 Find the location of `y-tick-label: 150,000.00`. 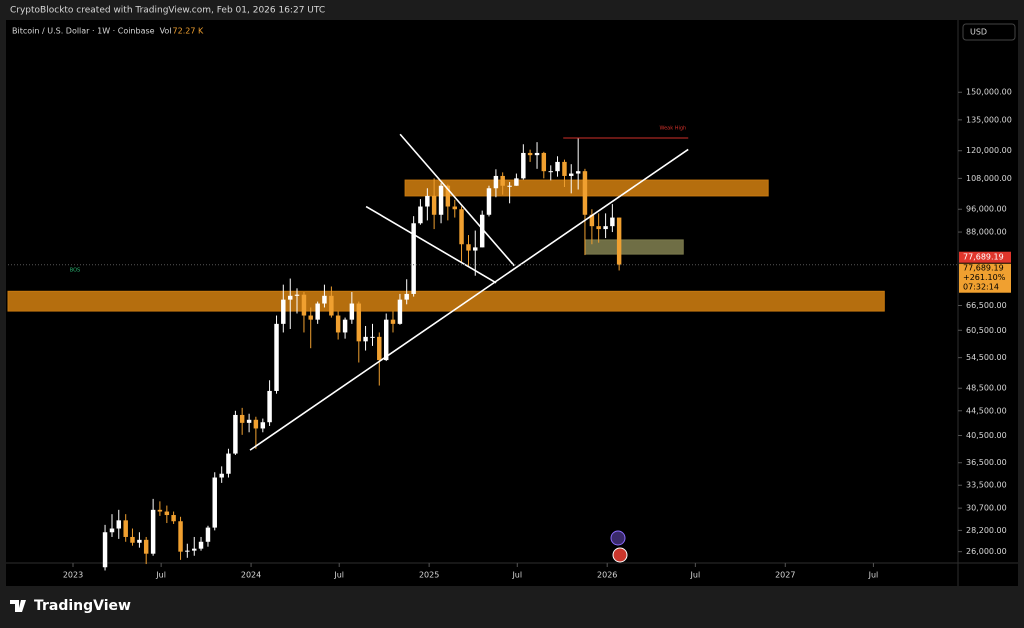

y-tick-label: 150,000.00 is located at coordinates (989, 92).